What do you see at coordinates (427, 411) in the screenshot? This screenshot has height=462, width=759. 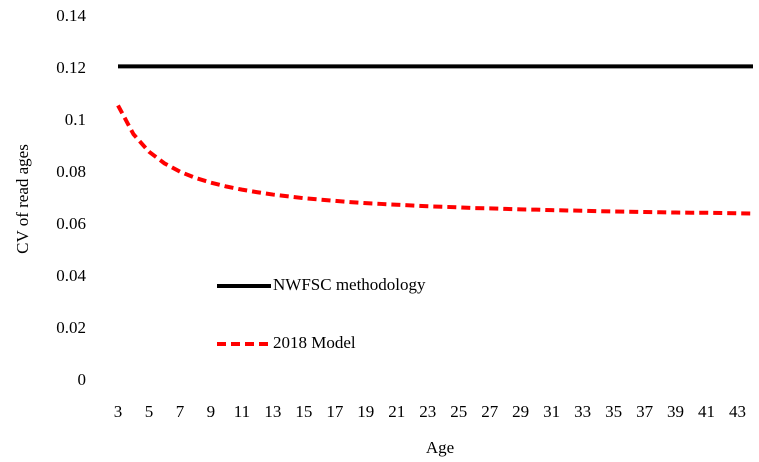 I see `x-tick-label: 23` at bounding box center [427, 411].